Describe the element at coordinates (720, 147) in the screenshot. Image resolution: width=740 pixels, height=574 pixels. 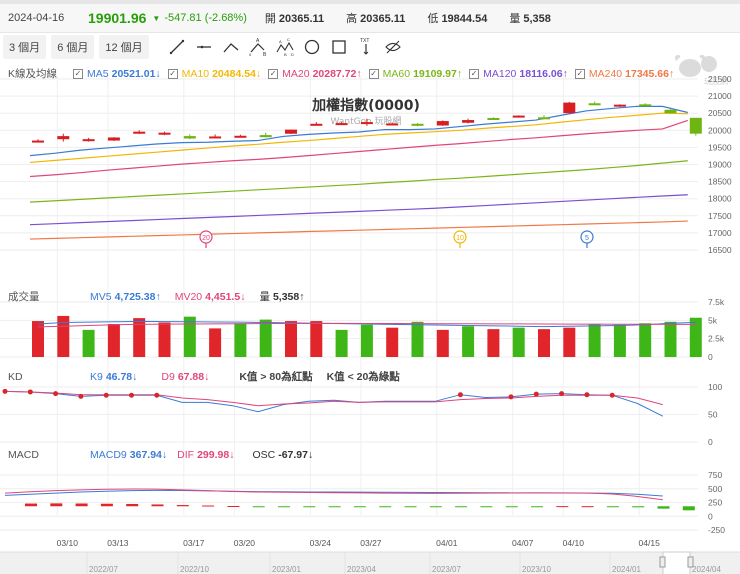
I see `svg-text: 19500` at that location.